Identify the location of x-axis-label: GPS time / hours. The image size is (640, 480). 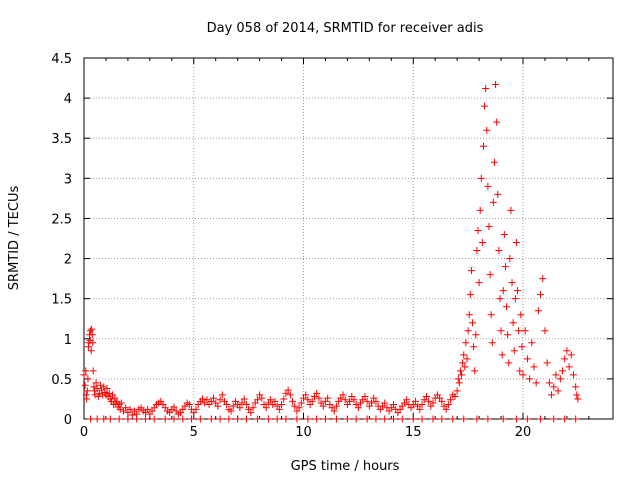
(345, 466).